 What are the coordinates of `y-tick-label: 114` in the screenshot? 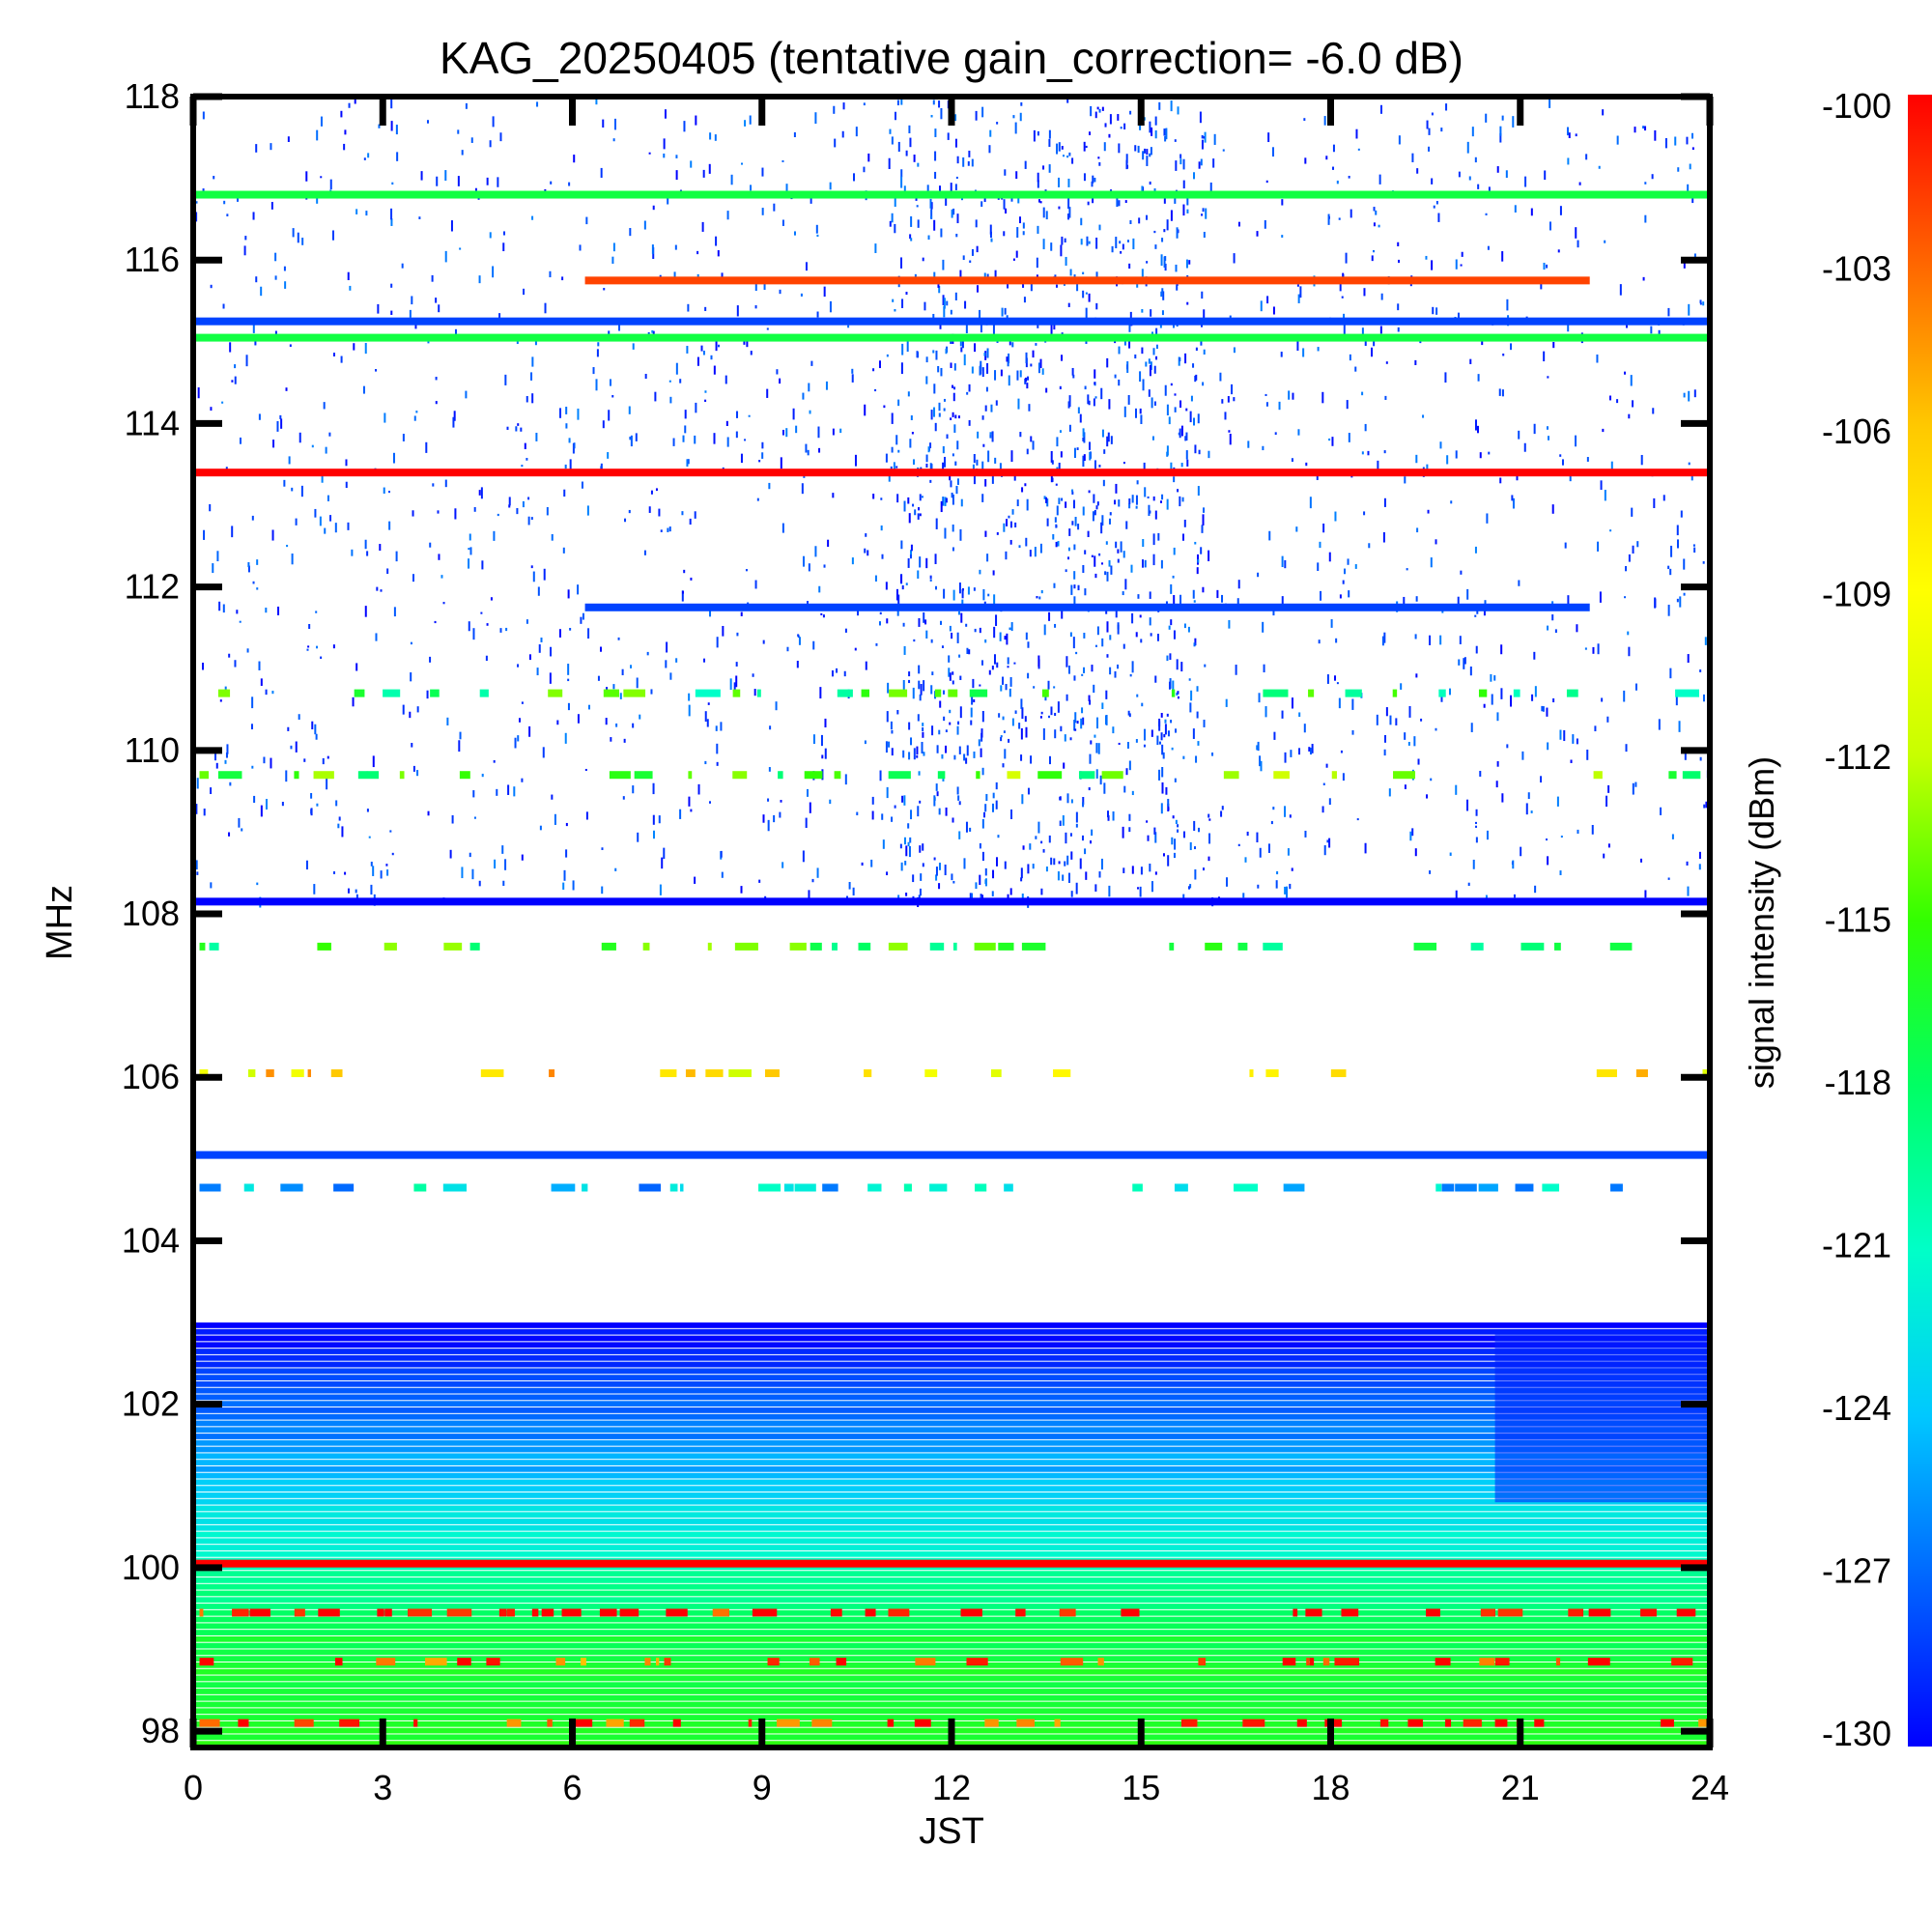 It's located at (152, 422).